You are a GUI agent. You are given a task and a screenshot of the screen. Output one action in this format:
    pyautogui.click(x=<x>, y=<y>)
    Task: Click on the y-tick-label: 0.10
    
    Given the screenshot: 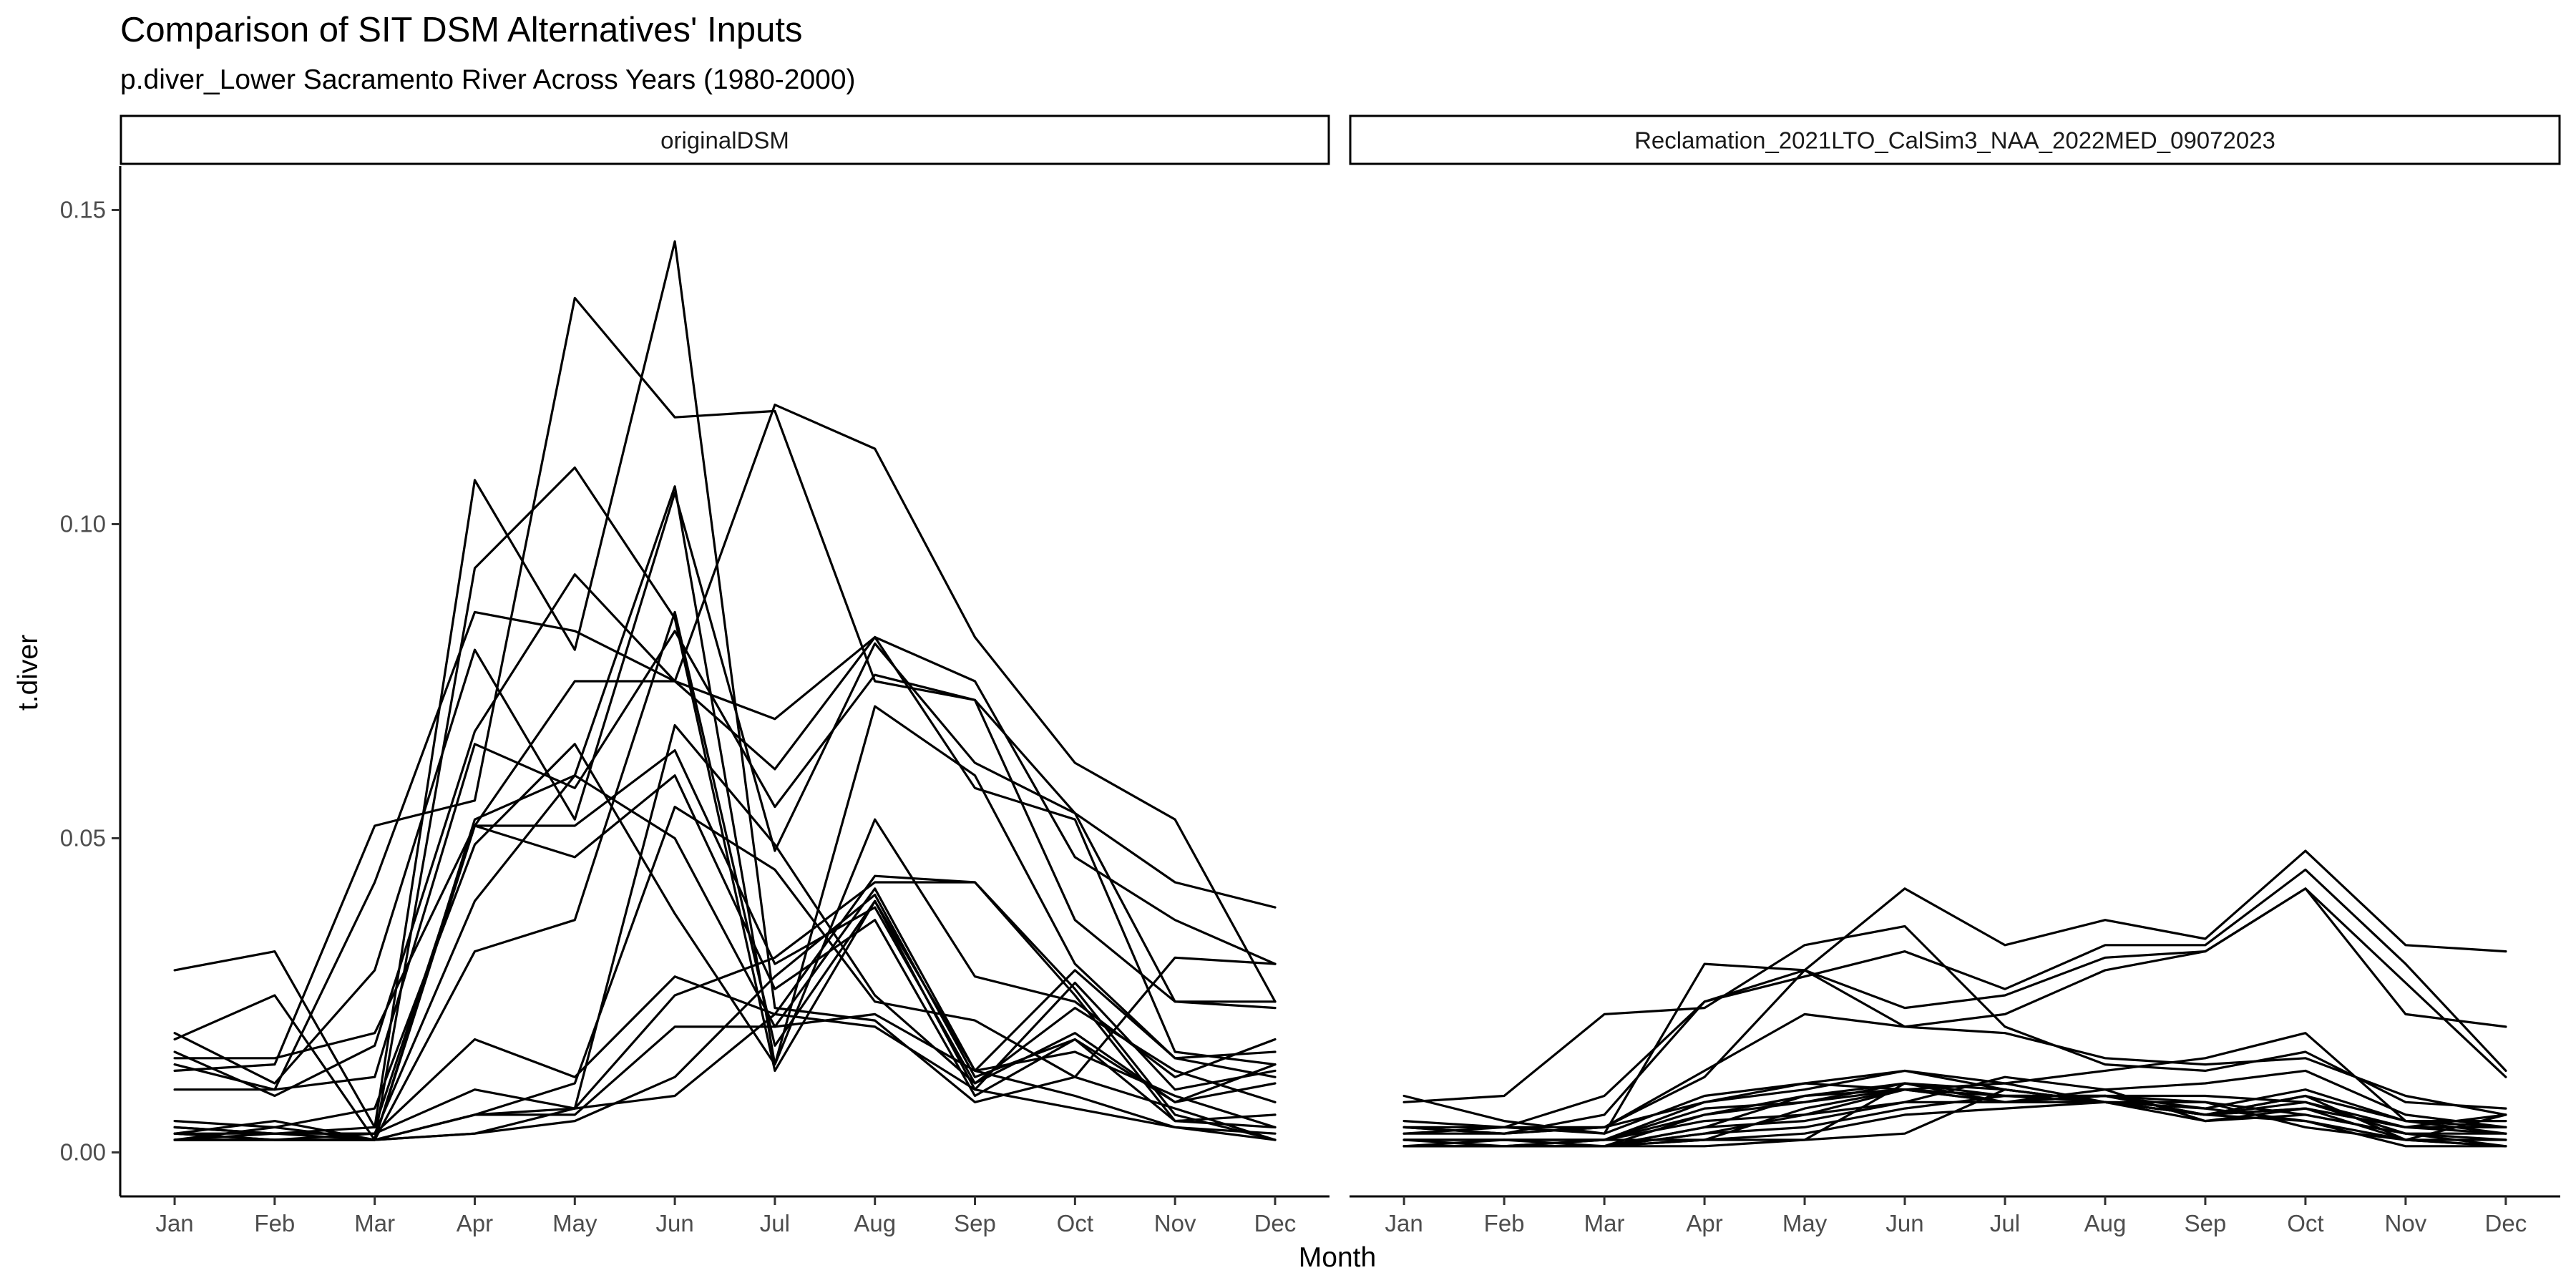 What is the action you would take?
    pyautogui.click(x=83, y=523)
    